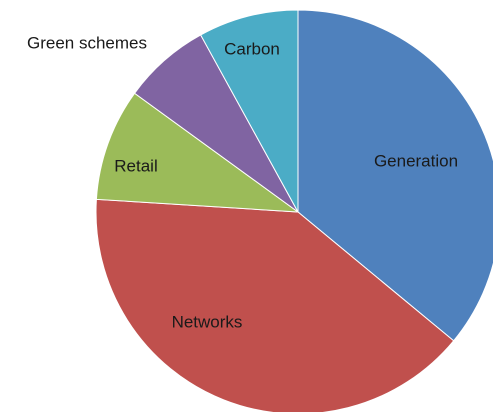  What do you see at coordinates (197, 152) in the screenshot?
I see `pie-slice-retail` at bounding box center [197, 152].